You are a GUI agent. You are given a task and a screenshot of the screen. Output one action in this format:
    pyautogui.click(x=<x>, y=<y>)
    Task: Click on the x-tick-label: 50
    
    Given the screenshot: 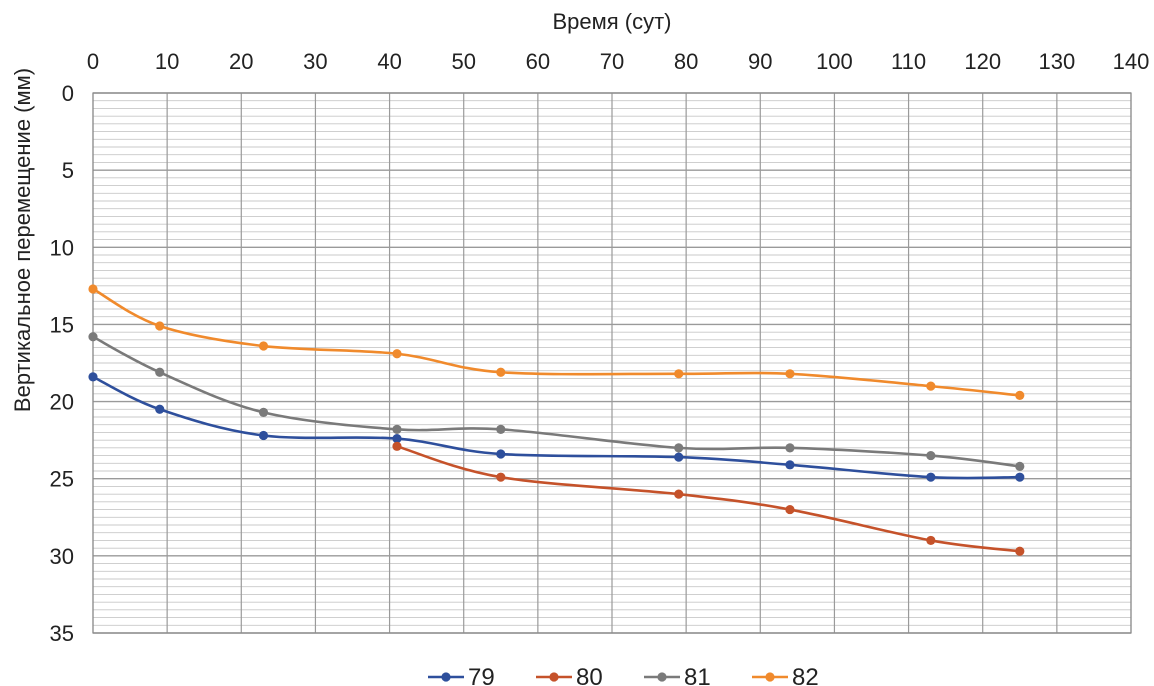 What is the action you would take?
    pyautogui.click(x=463, y=61)
    